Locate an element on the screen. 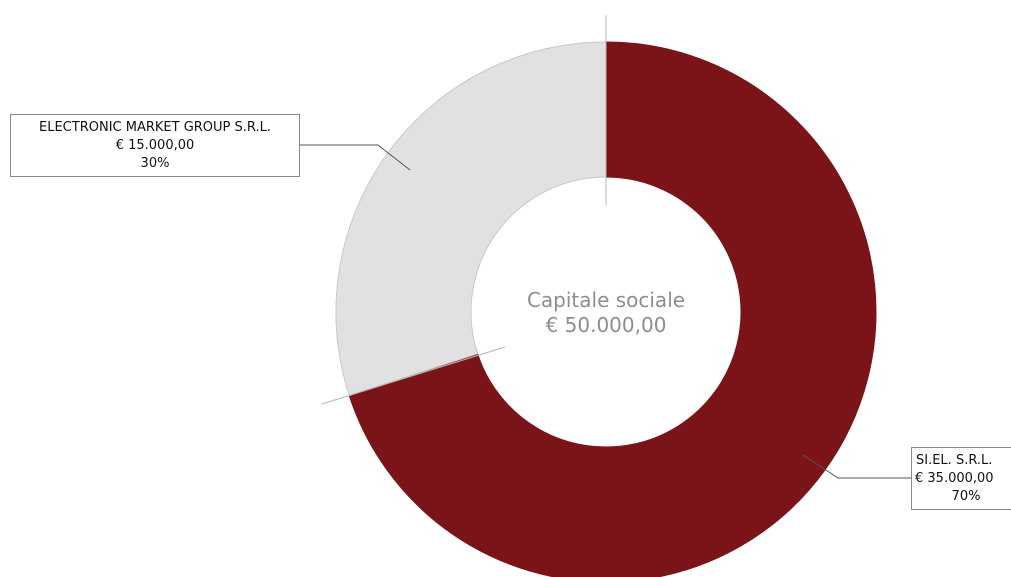 The height and width of the screenshot is (577, 1011). leader-line-electronic-market-group is located at coordinates (355, 157).